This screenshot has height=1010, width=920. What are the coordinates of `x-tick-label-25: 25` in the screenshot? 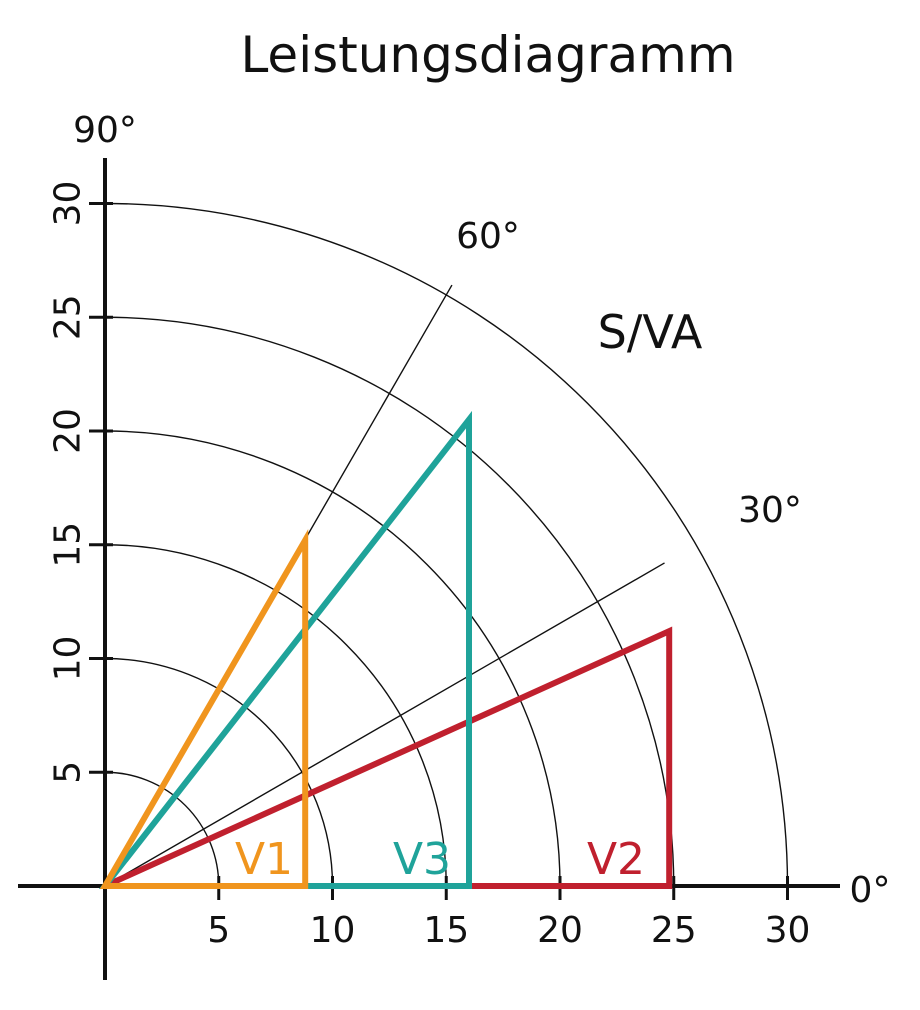 It's located at (674, 930).